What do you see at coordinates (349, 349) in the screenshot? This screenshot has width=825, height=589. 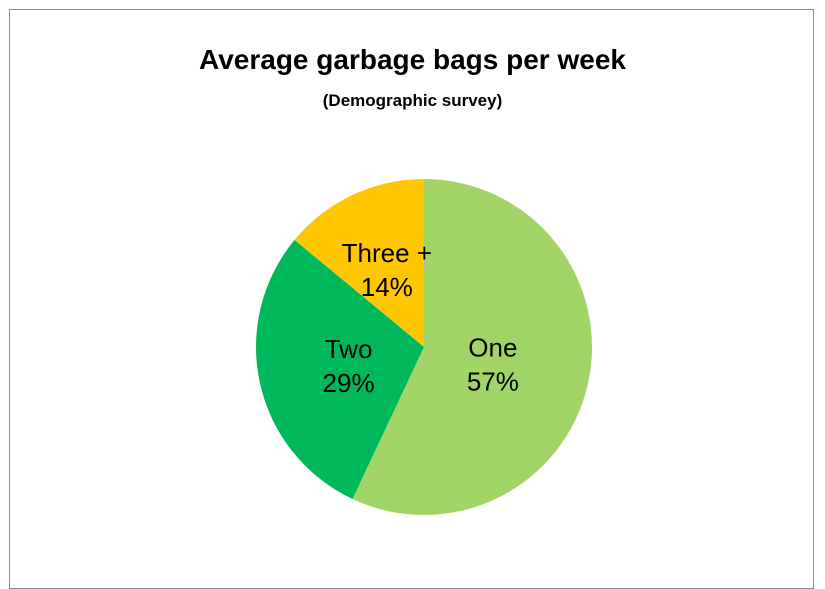 I see `slice-category-label: Two` at bounding box center [349, 349].